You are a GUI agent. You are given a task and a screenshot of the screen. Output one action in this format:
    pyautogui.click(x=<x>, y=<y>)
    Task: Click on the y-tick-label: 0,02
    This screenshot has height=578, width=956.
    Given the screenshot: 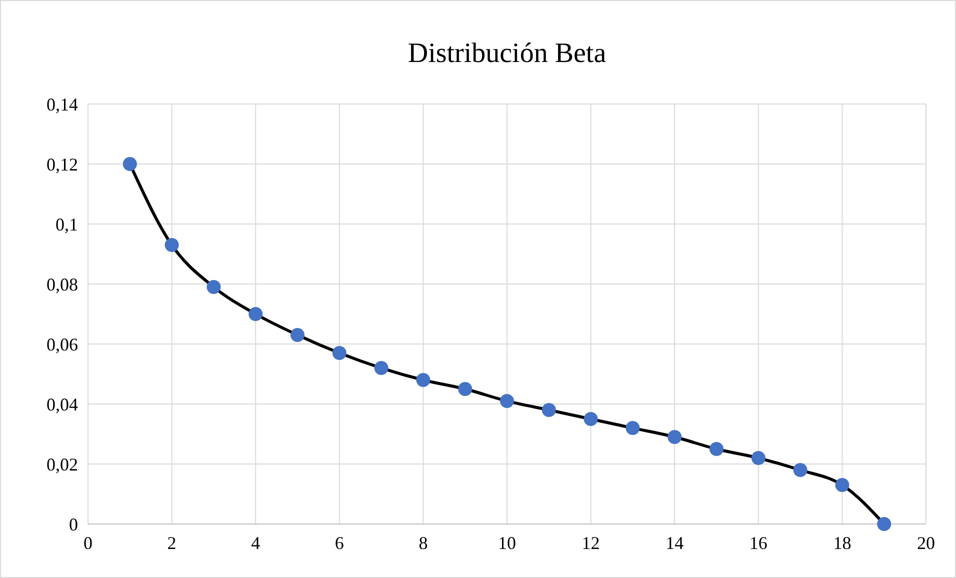 What is the action you would take?
    pyautogui.click(x=62, y=464)
    